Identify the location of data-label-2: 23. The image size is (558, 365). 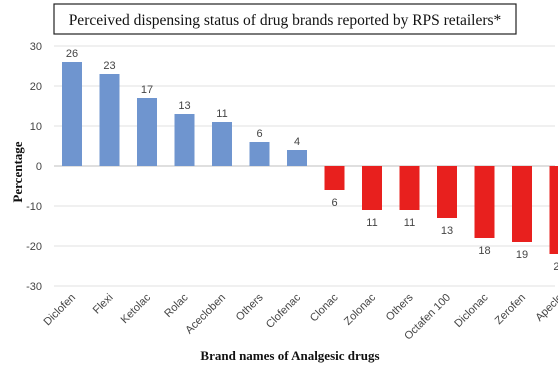
(109, 66).